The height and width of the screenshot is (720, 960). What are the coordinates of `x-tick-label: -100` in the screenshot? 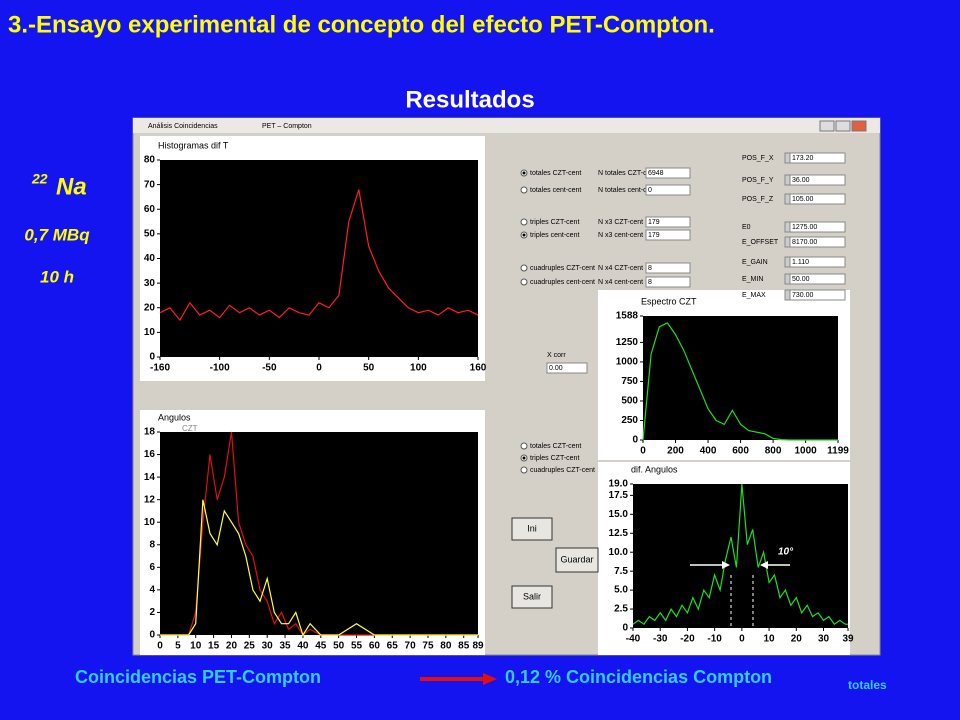 It's located at (220, 368).